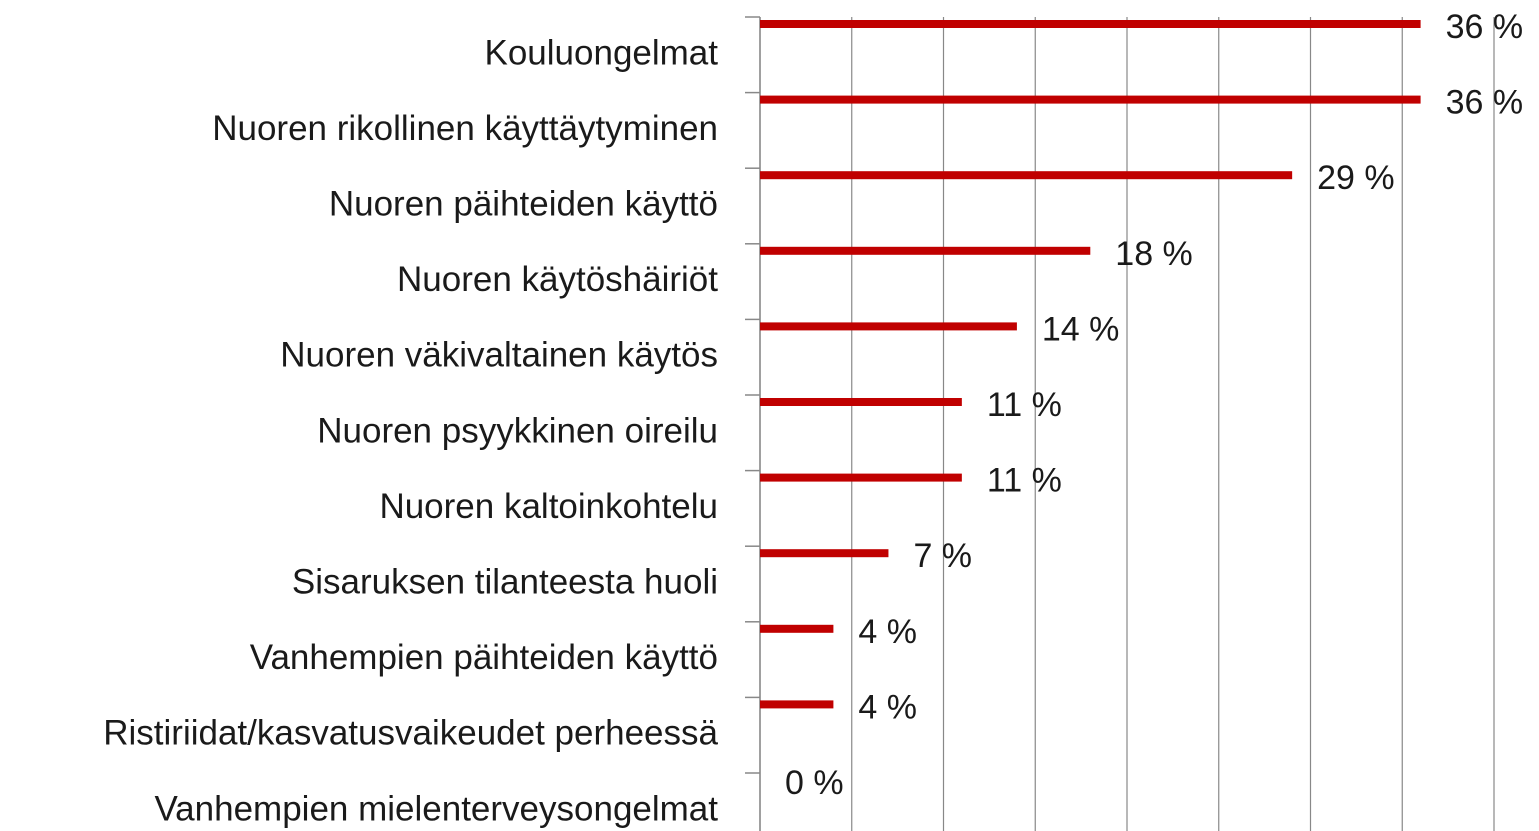 The height and width of the screenshot is (831, 1539). What do you see at coordinates (523, 203) in the screenshot?
I see `category-label: Nuoren päihteiden käyttö` at bounding box center [523, 203].